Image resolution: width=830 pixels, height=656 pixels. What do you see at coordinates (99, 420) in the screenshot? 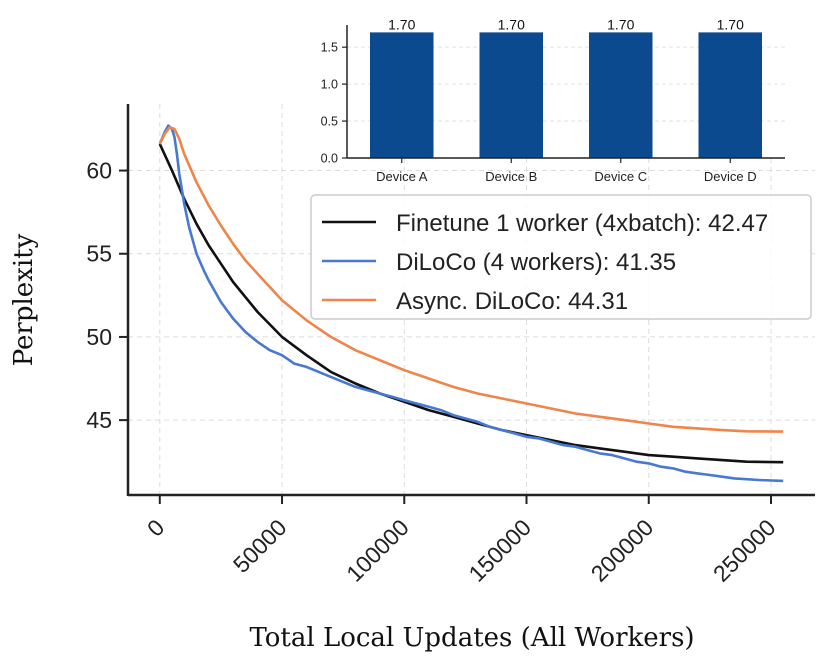
I see `y-tick-label: 45` at bounding box center [99, 420].